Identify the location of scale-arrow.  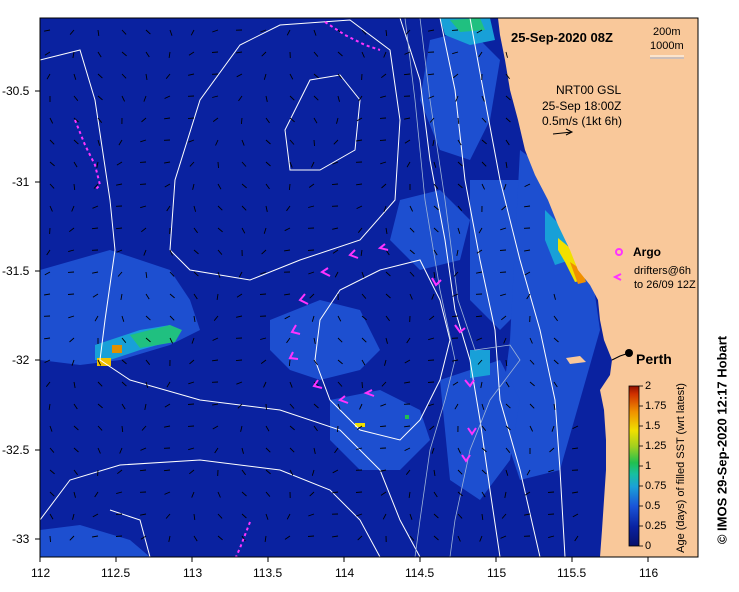
(562, 133).